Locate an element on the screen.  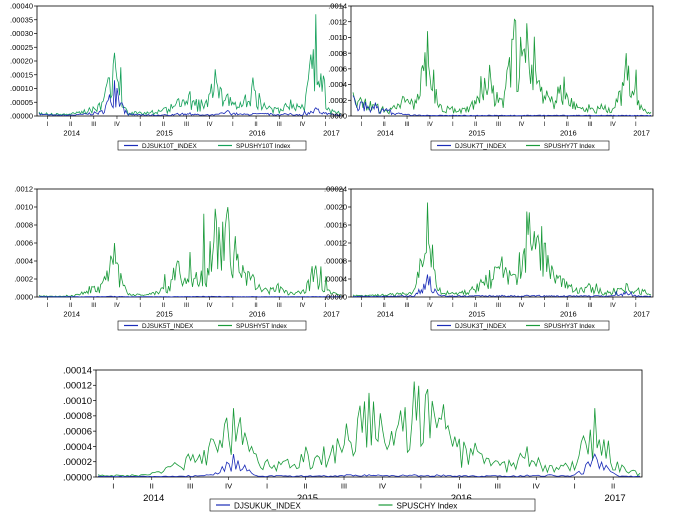
legend: DJSUK5T_INDEX SPUSHY5T Index is located at coordinates (212, 325).